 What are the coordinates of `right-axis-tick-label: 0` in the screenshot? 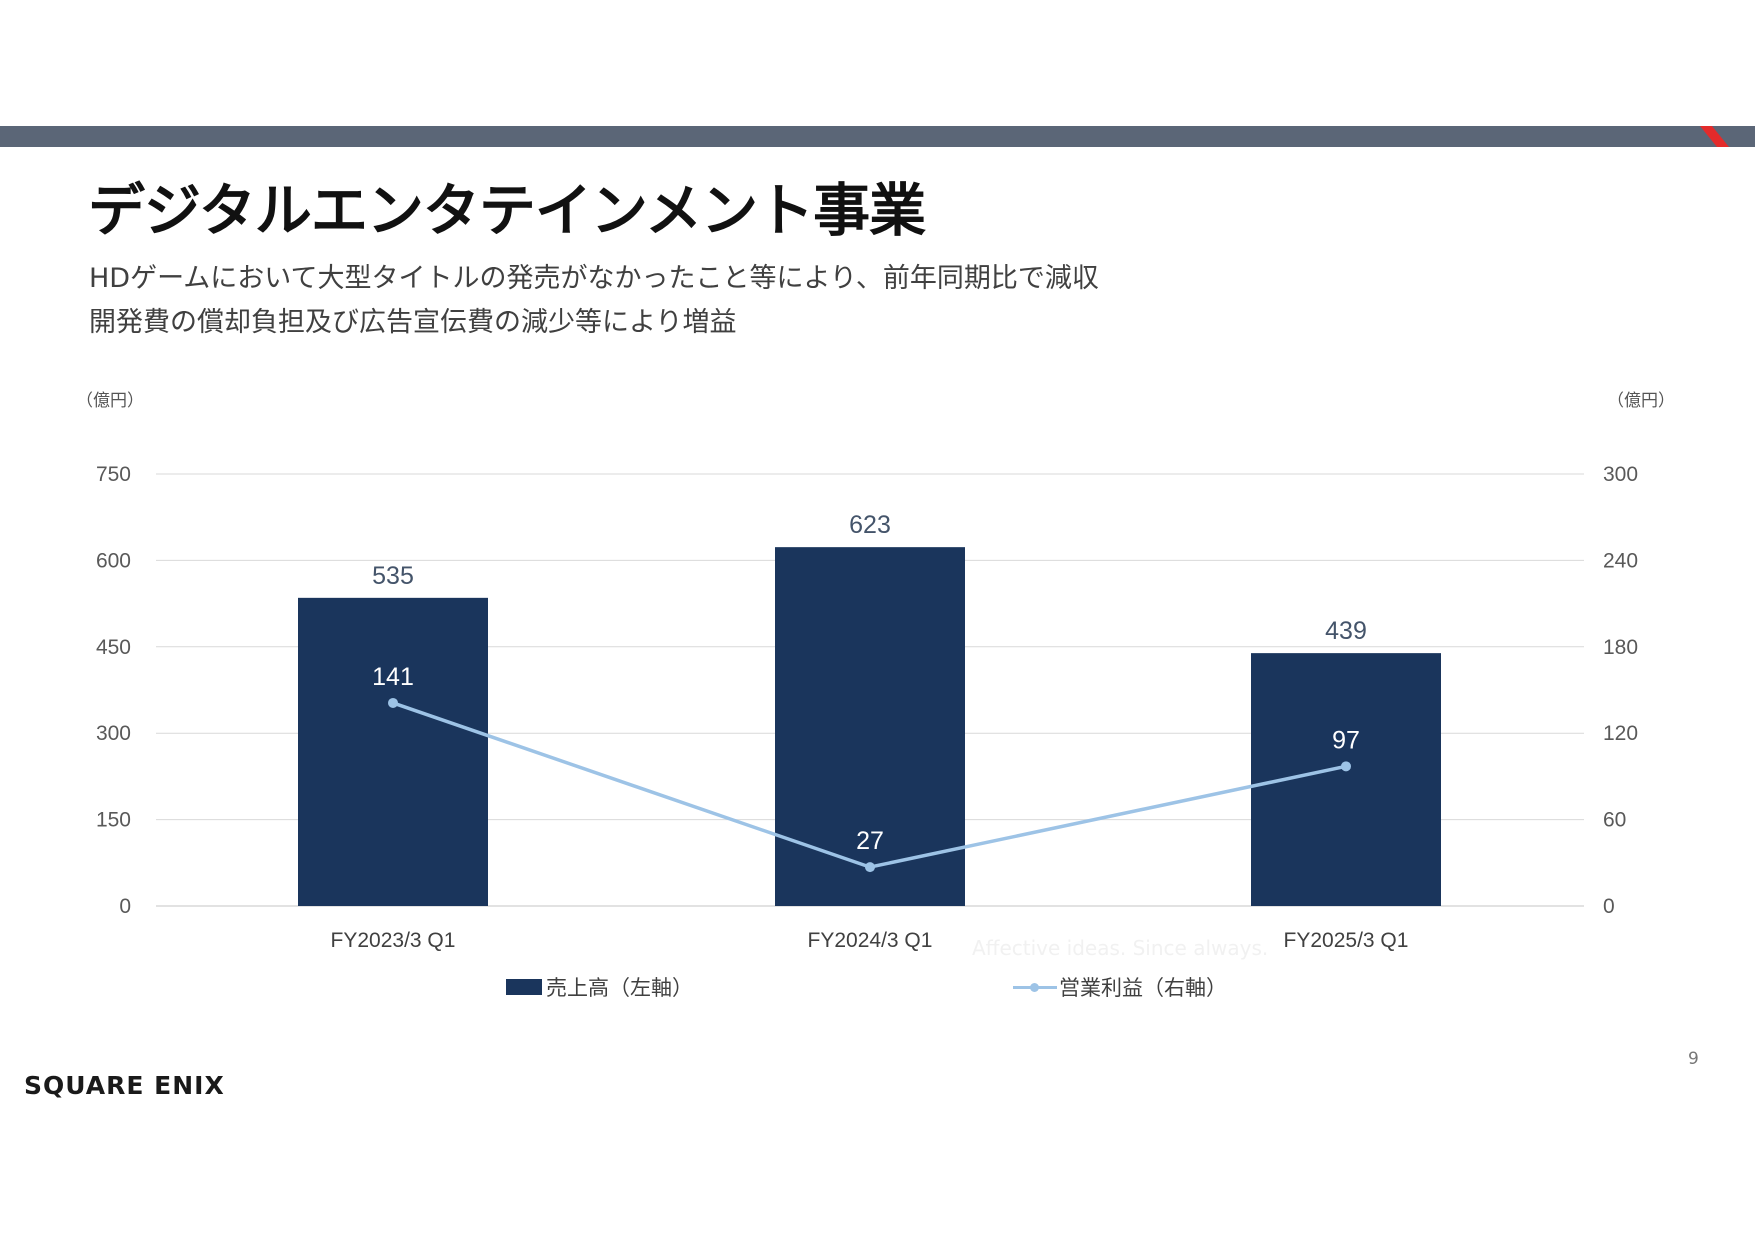 It's located at (1609, 906).